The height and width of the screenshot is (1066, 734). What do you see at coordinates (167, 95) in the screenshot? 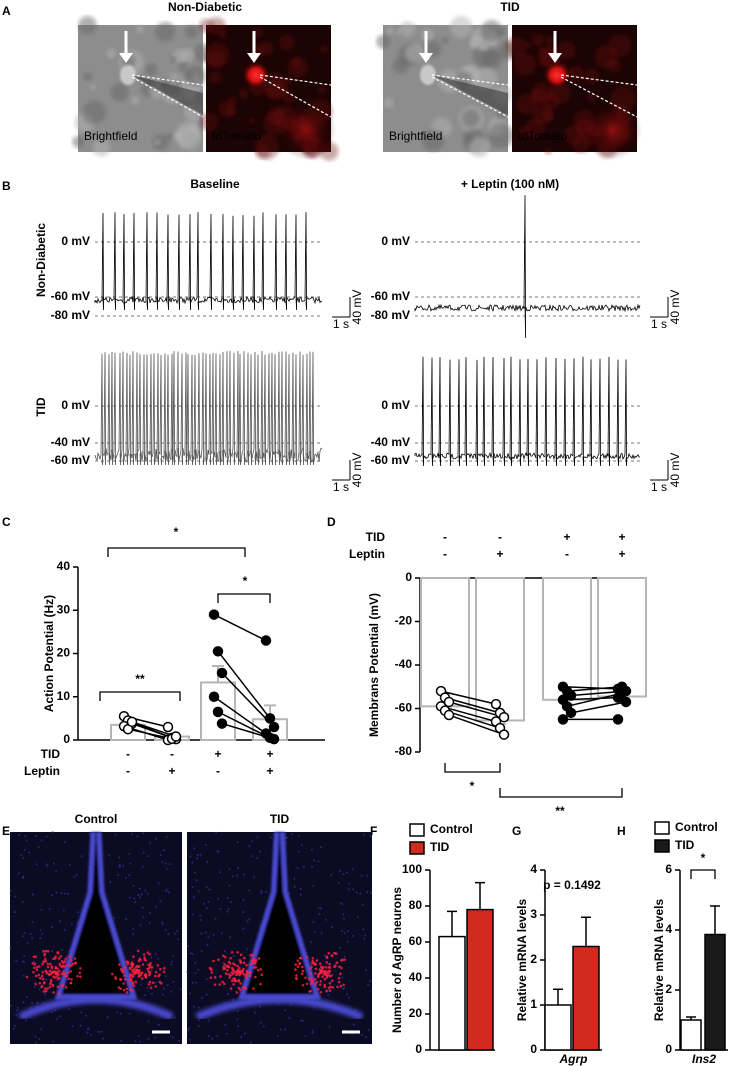
I see `pipette` at bounding box center [167, 95].